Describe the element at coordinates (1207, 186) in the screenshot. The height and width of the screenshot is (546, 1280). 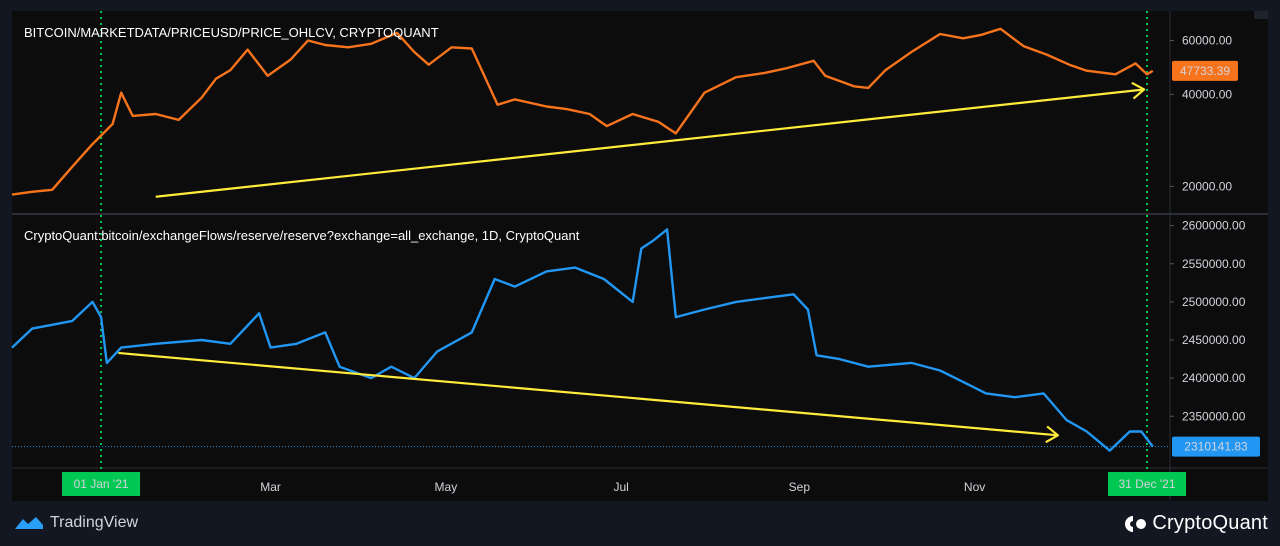
I see `y-tick-label: 20000.00` at that location.